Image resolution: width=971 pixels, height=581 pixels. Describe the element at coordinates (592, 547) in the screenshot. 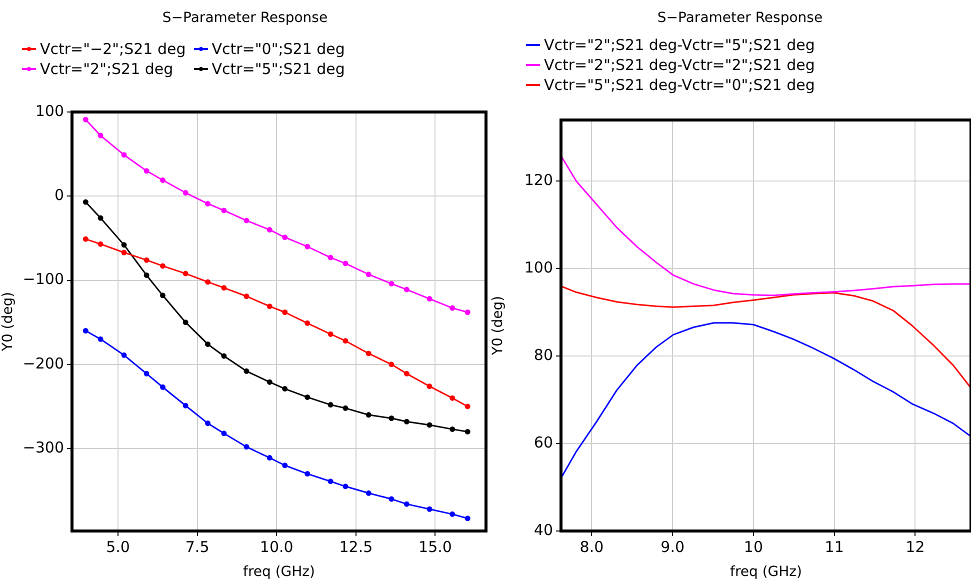

I see `x-tick-label: 8.0` at that location.